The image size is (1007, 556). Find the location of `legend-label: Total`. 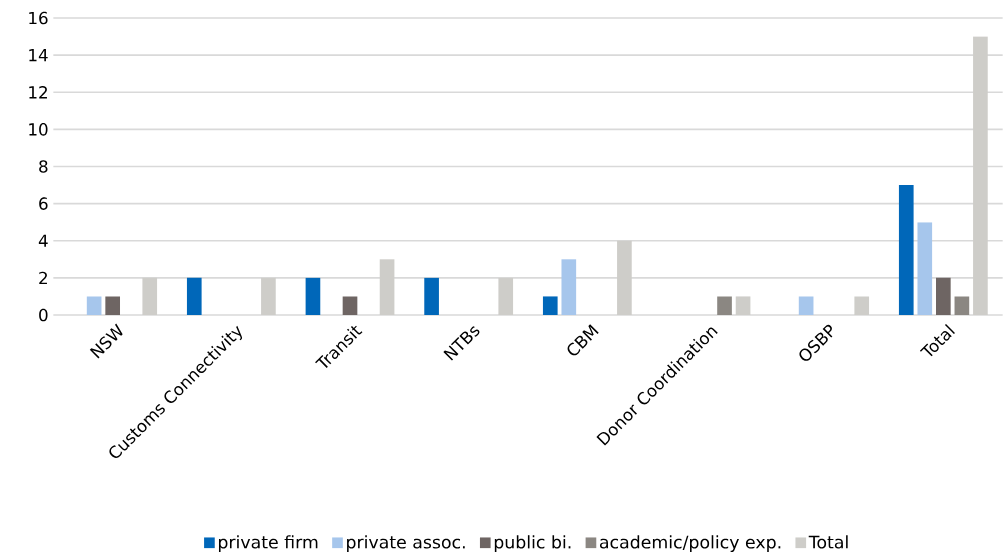

legend-label: Total is located at coordinates (828, 542).